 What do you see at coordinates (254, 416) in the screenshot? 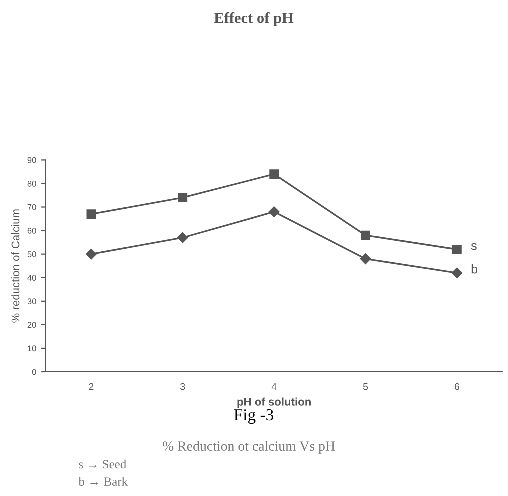
I see `text: Fig -3` at bounding box center [254, 416].